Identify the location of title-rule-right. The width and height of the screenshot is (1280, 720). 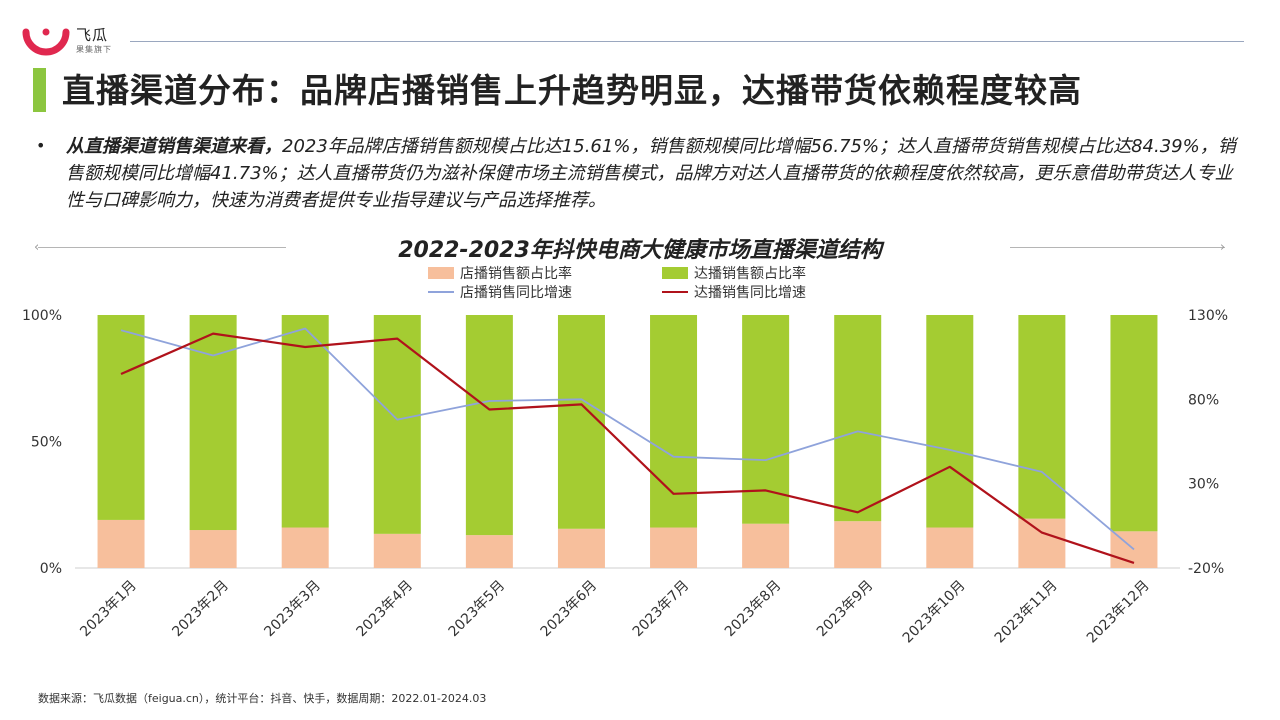
(1117, 247).